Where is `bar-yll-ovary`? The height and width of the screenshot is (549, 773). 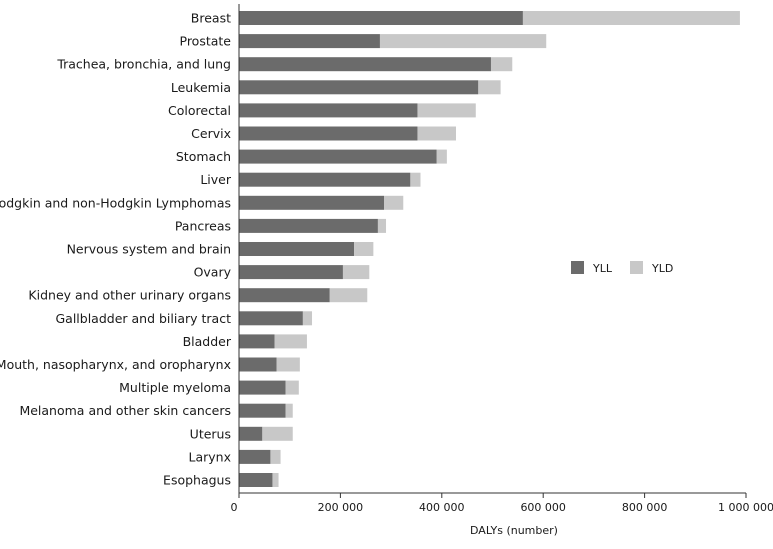
bar-yll-ovary is located at coordinates (291, 272).